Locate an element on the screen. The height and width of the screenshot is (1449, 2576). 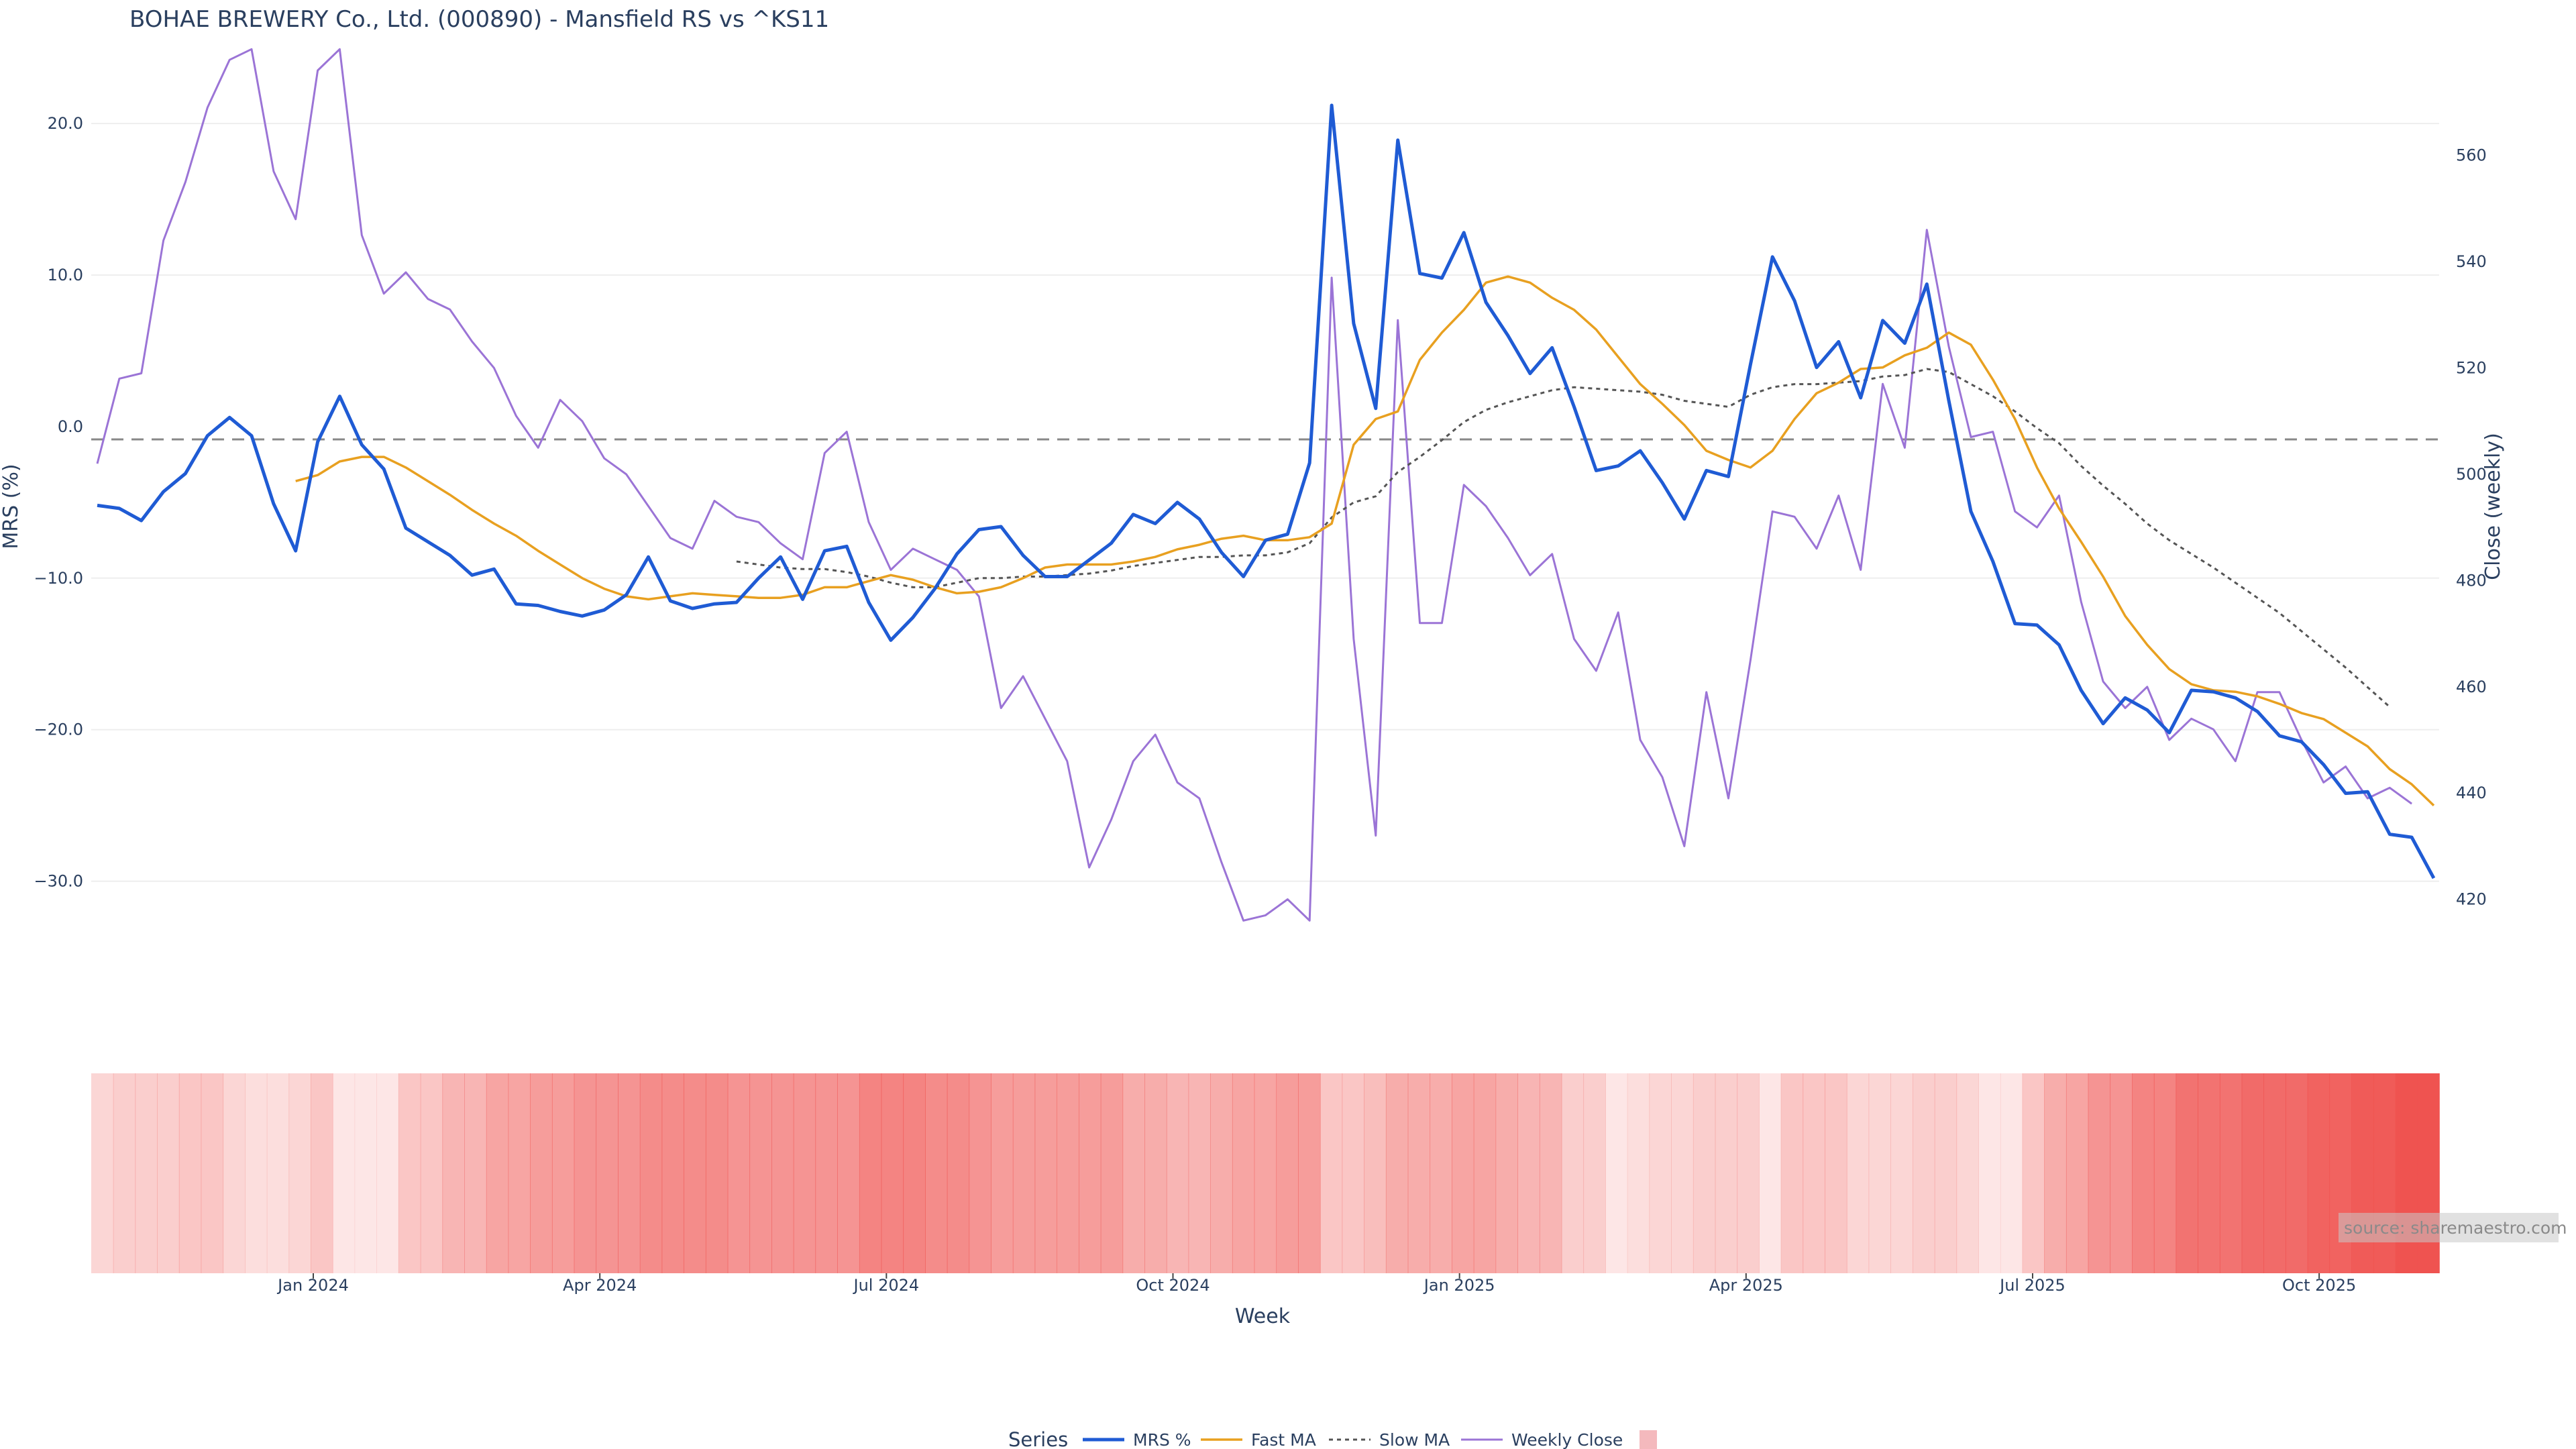
y2-axis-title: Close (weekly) is located at coordinates (2493, 506).